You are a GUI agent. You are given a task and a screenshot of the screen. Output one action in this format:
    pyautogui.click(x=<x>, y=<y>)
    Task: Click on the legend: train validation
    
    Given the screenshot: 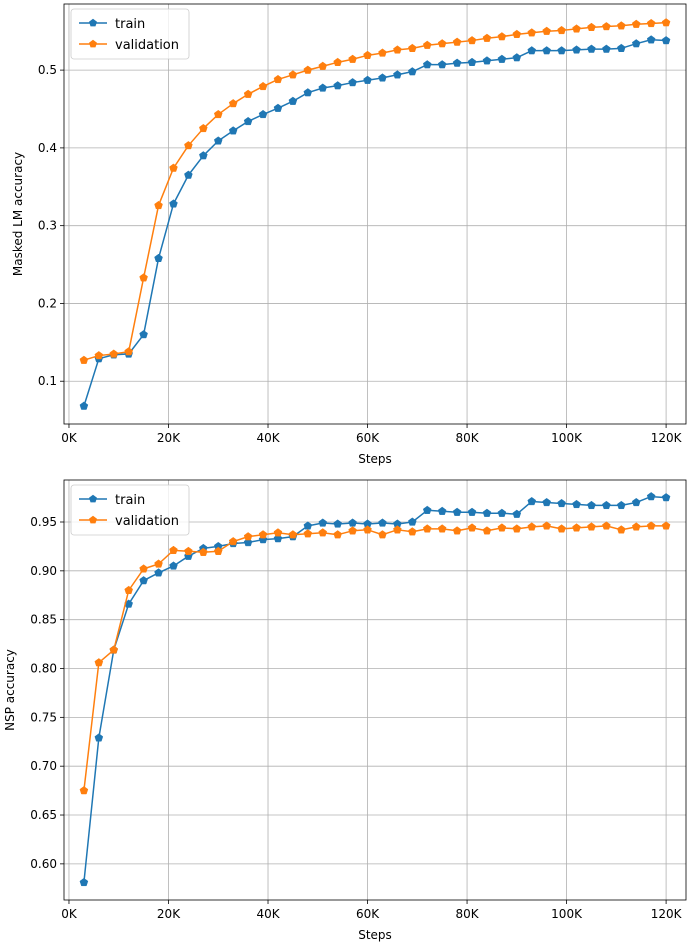 What is the action you would take?
    pyautogui.click(x=130, y=34)
    